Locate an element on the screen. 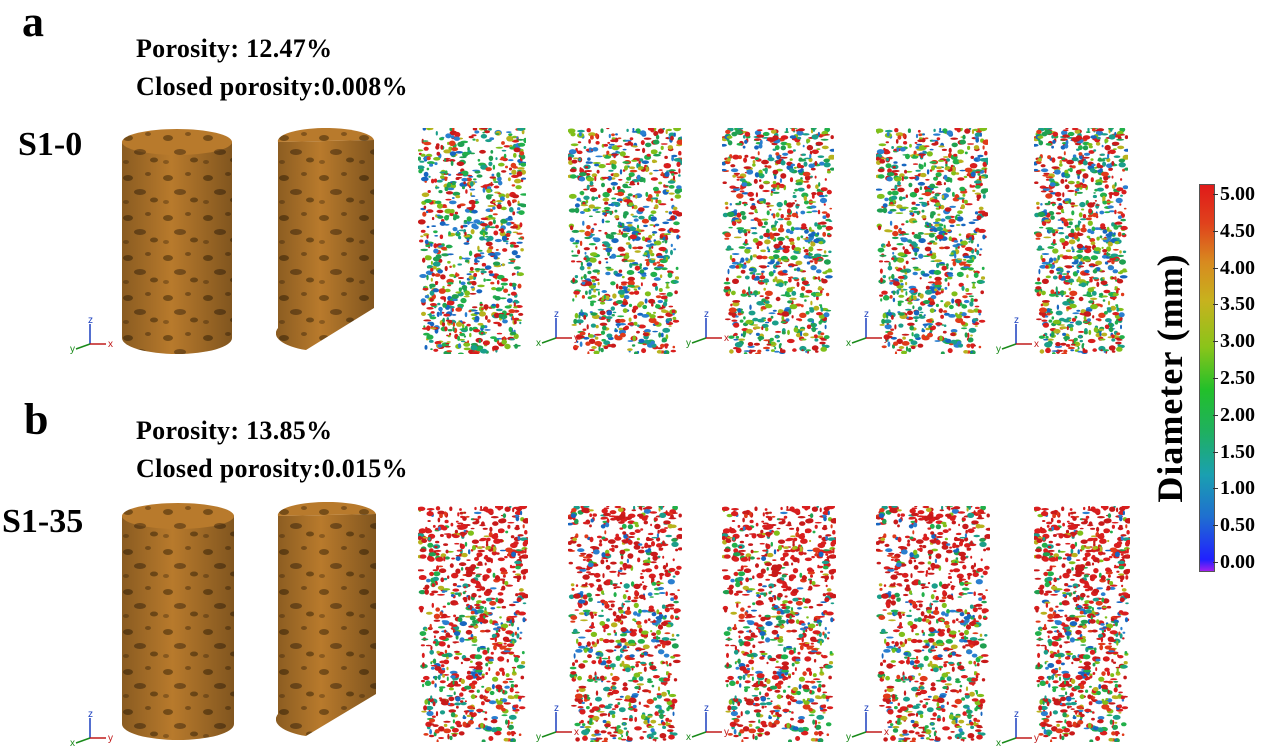 The image size is (1269, 753). rock-core-full-b is located at coordinates (178, 622).